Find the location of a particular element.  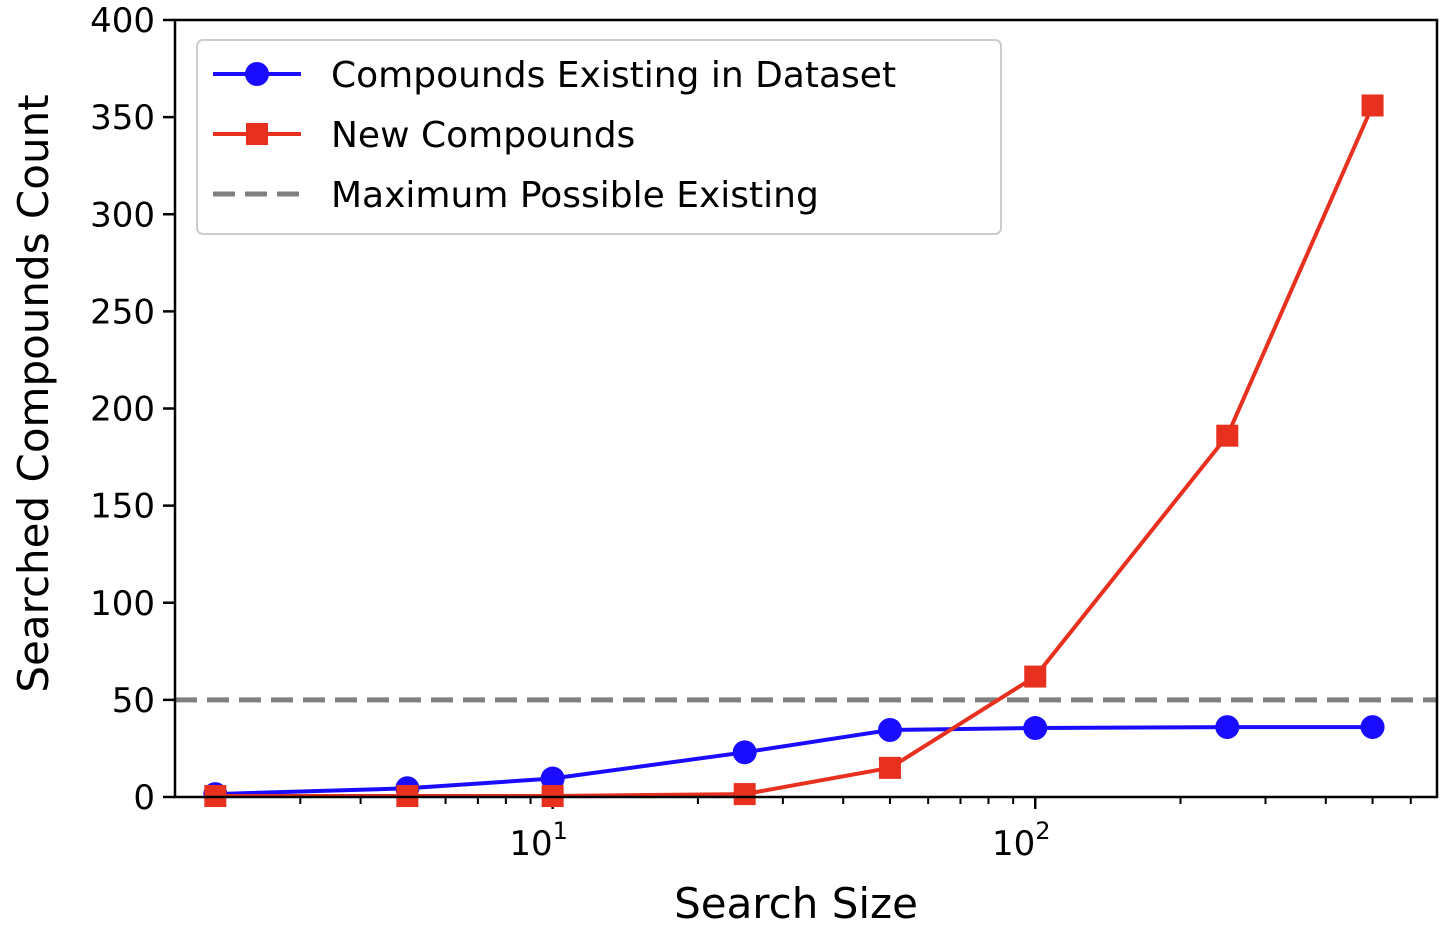

x-tick-exponent: 2 is located at coordinates (1042, 831).